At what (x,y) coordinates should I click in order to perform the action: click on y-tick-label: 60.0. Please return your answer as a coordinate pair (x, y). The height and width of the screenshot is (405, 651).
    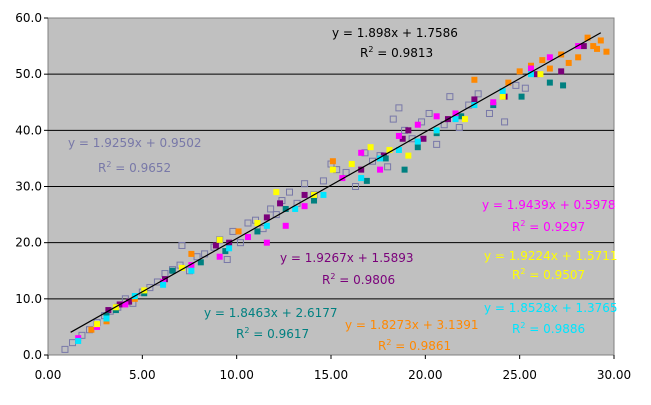
    Looking at the image, I should click on (28, 18).